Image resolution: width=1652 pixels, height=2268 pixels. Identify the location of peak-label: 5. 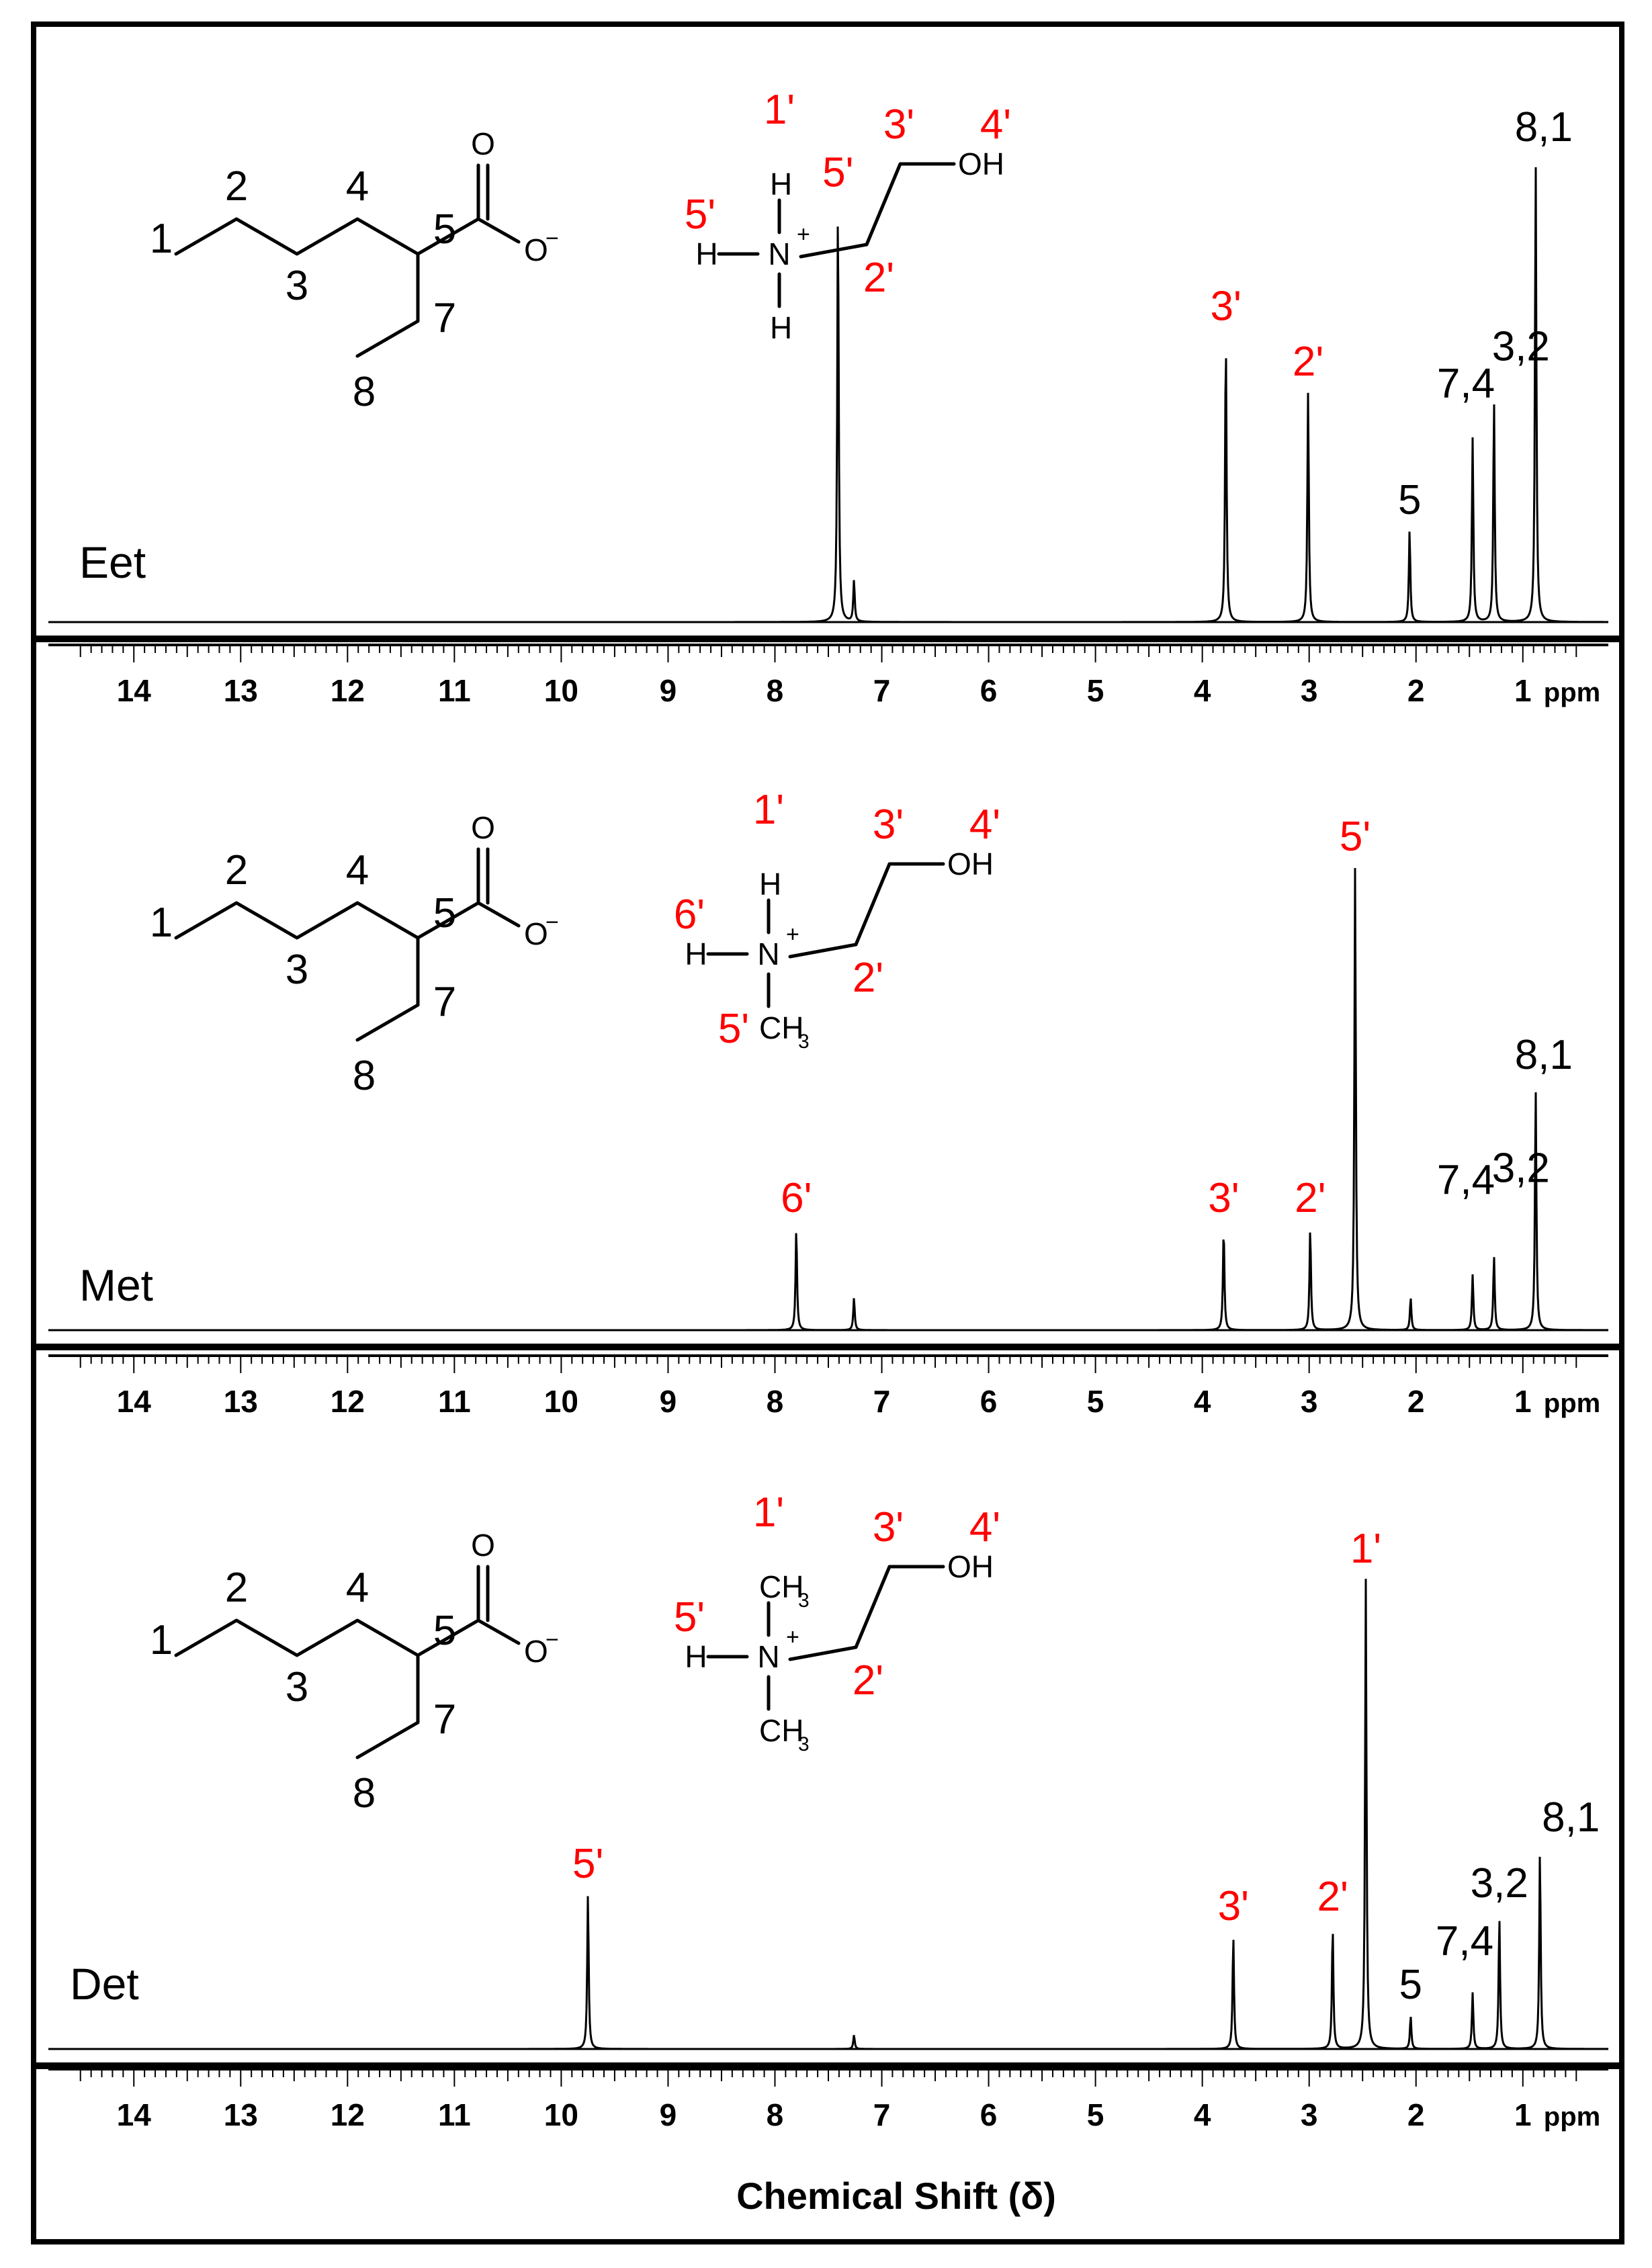
(1410, 1985).